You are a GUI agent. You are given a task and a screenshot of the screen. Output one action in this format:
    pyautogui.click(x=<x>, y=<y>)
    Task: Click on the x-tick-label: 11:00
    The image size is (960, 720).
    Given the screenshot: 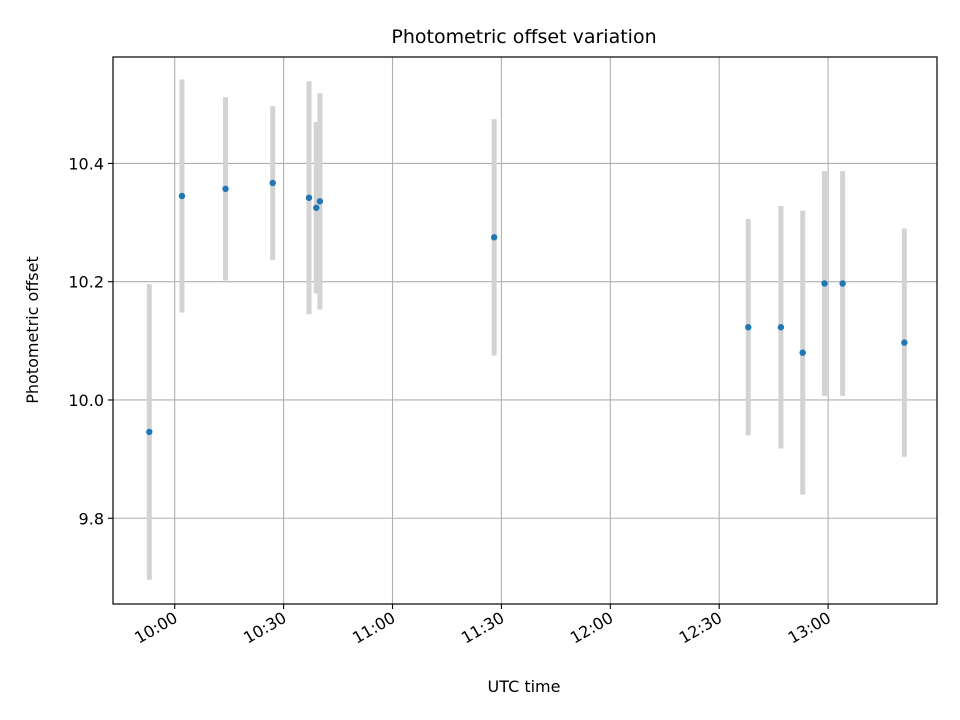 What is the action you would take?
    pyautogui.click(x=373, y=628)
    